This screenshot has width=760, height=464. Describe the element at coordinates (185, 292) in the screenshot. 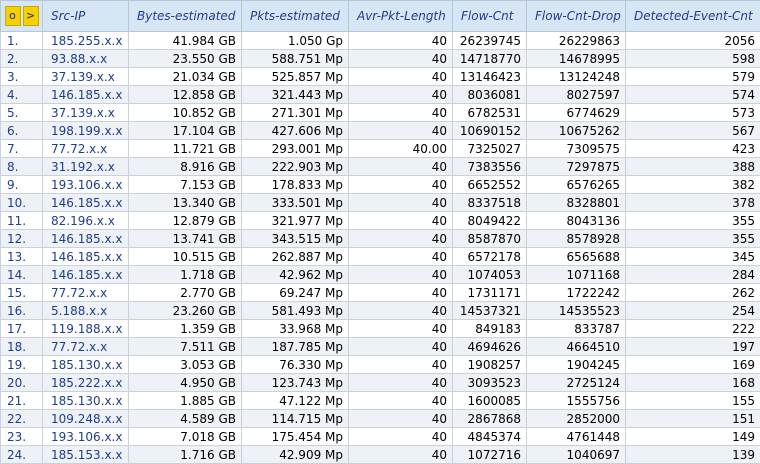

I see `bytes-estimated-cell: 2.770 GB` at that location.